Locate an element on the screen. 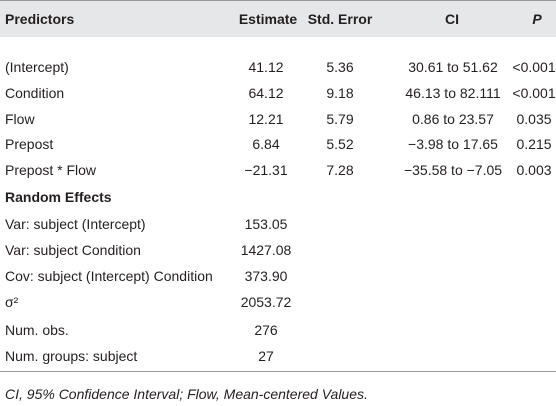 The image size is (556, 406). table-cell: 6.84 is located at coordinates (266, 144).